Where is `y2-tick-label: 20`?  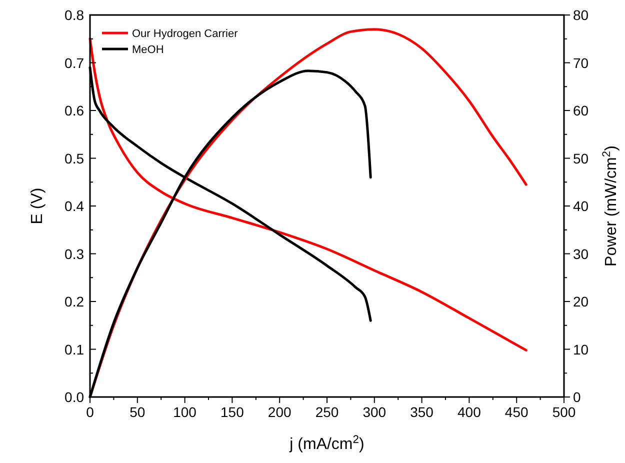 y2-tick-label: 20 is located at coordinates (581, 302).